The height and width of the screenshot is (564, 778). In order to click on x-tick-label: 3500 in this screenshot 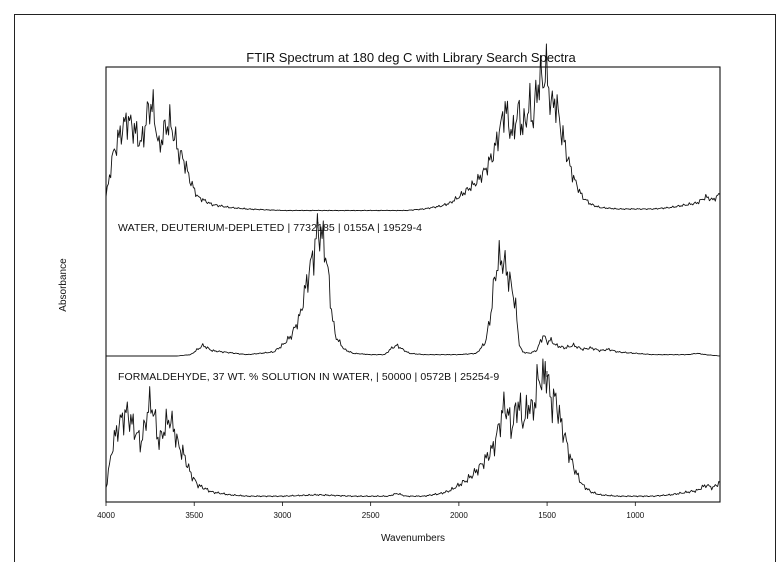, I will do `click(194, 515)`.